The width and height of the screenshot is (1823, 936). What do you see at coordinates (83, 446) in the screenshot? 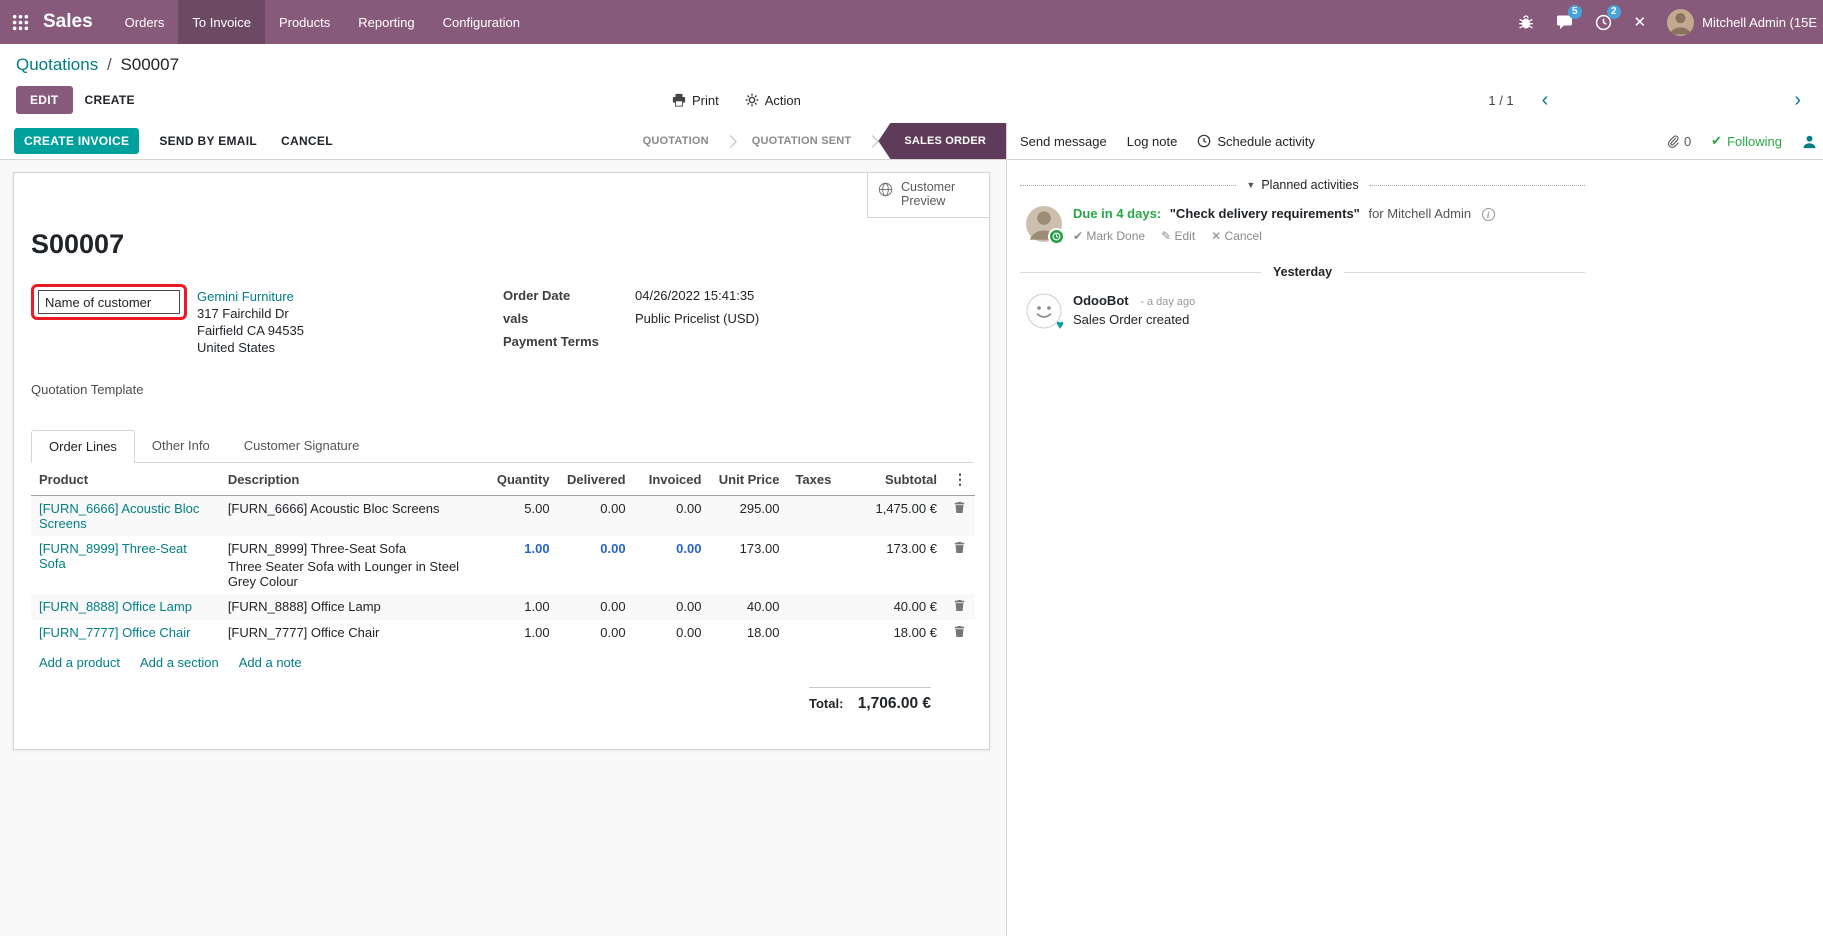
I see `tab-order-lines: Order Lines` at bounding box center [83, 446].